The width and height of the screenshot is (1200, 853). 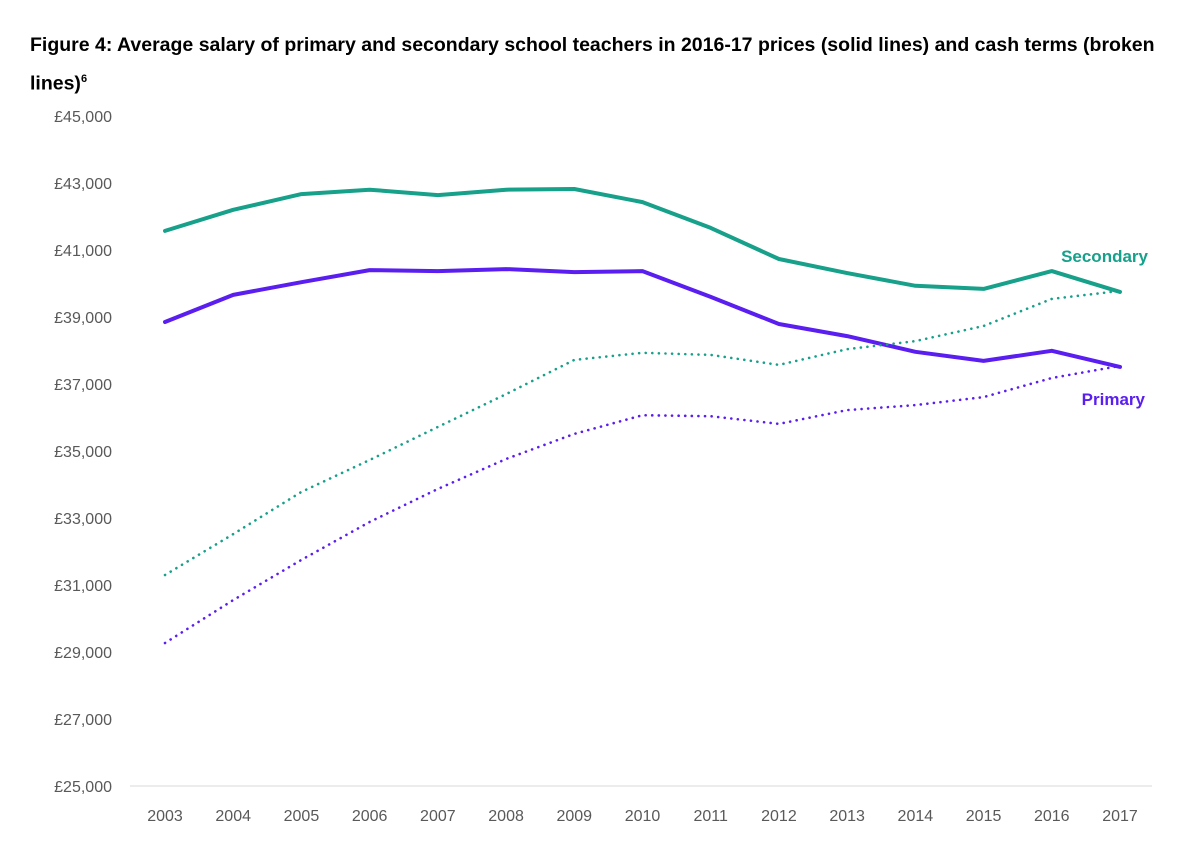 What do you see at coordinates (165, 816) in the screenshot?
I see `x-tick-label: 2003` at bounding box center [165, 816].